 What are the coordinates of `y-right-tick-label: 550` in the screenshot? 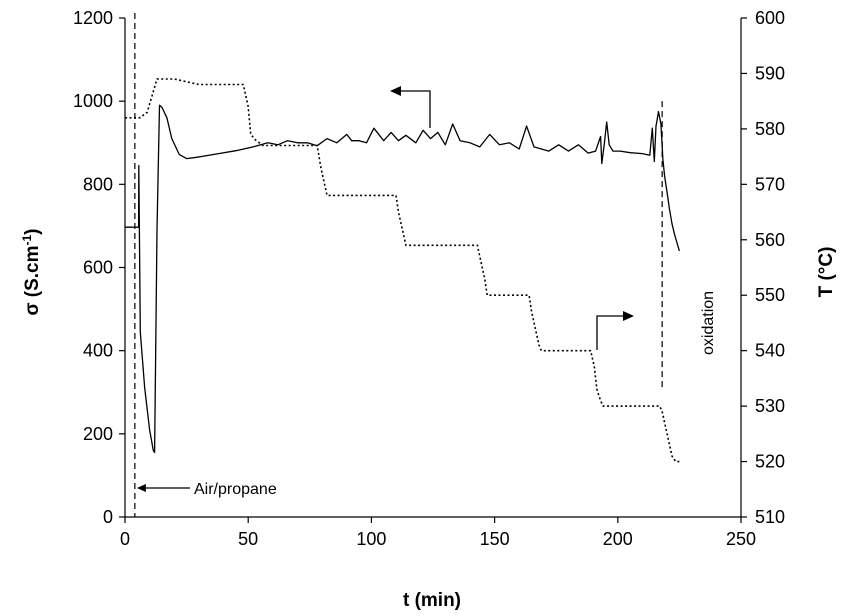 It's located at (770, 295).